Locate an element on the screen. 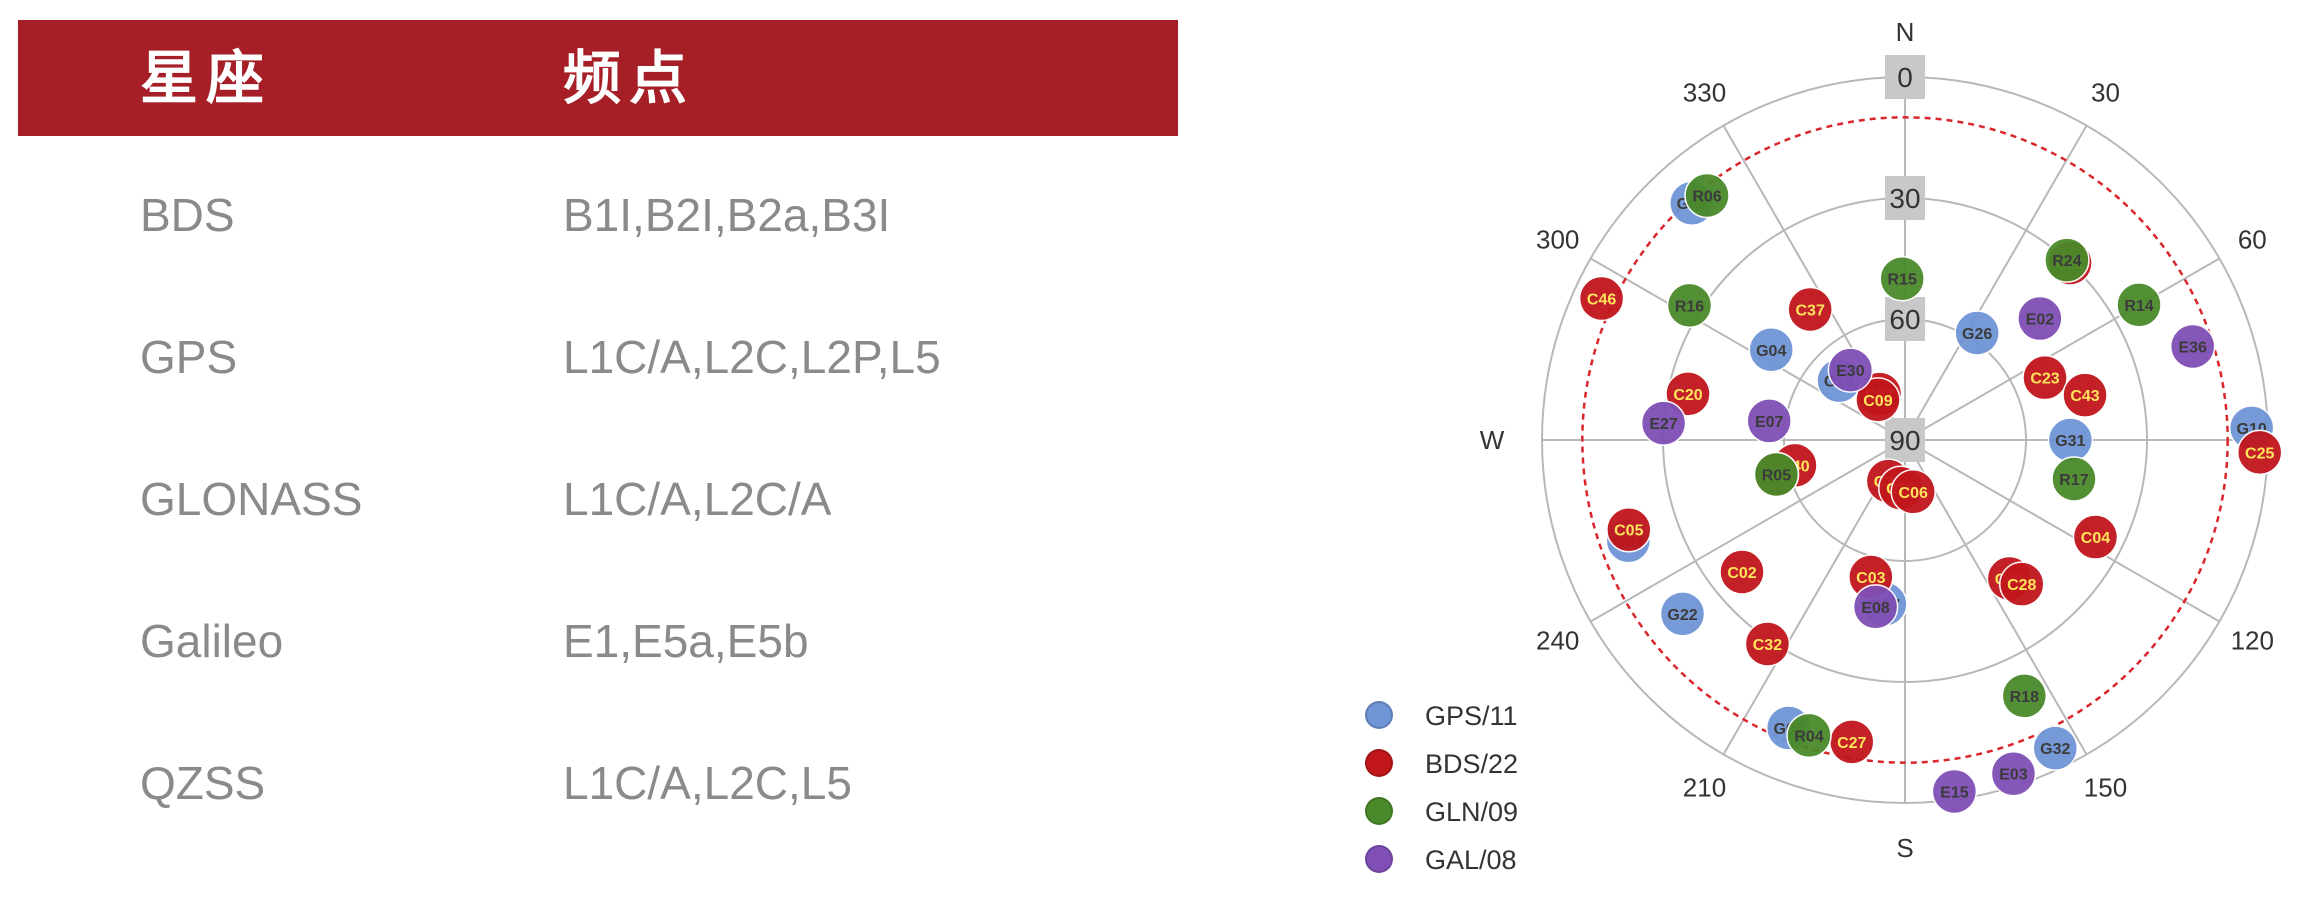  satellite-label: C23 is located at coordinates (2044, 379).